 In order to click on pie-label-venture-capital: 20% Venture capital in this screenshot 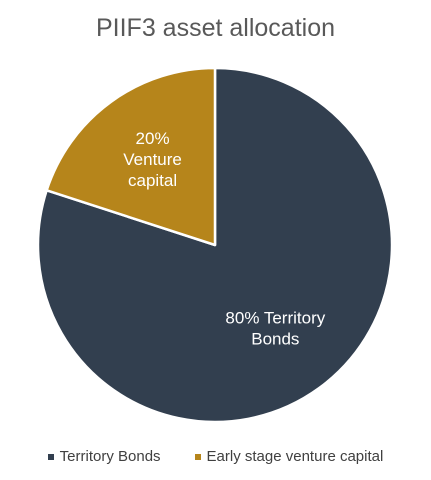, I will do `click(152, 159)`.